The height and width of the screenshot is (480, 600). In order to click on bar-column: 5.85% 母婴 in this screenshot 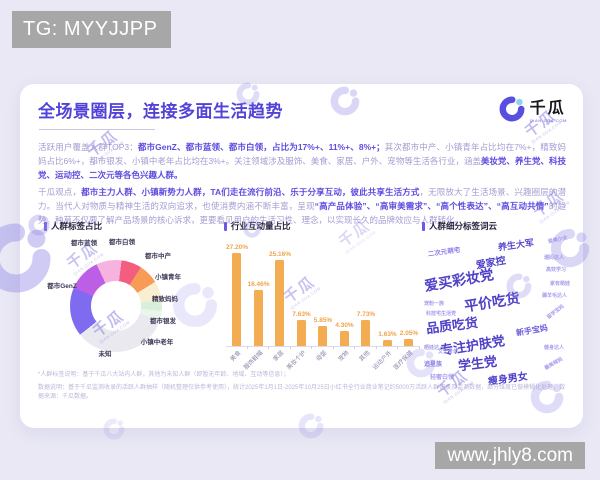, I will do `click(323, 301)`.